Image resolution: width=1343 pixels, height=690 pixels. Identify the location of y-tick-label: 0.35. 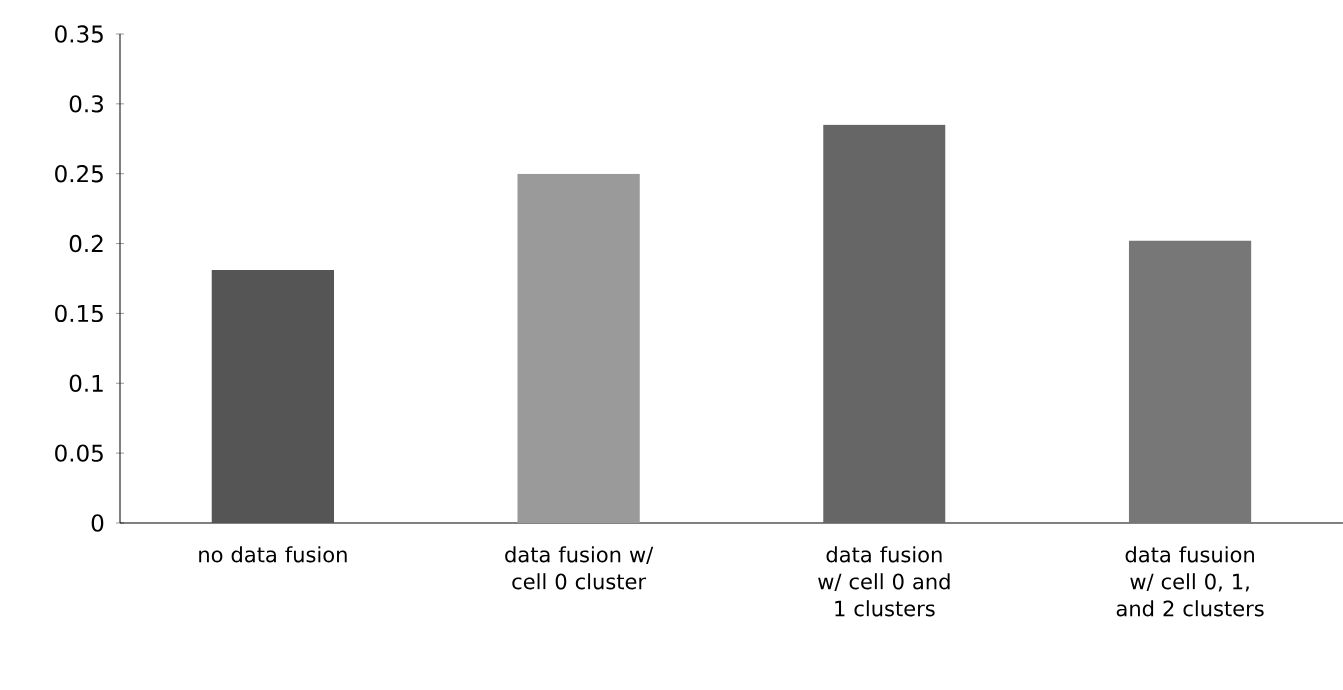
(79, 34).